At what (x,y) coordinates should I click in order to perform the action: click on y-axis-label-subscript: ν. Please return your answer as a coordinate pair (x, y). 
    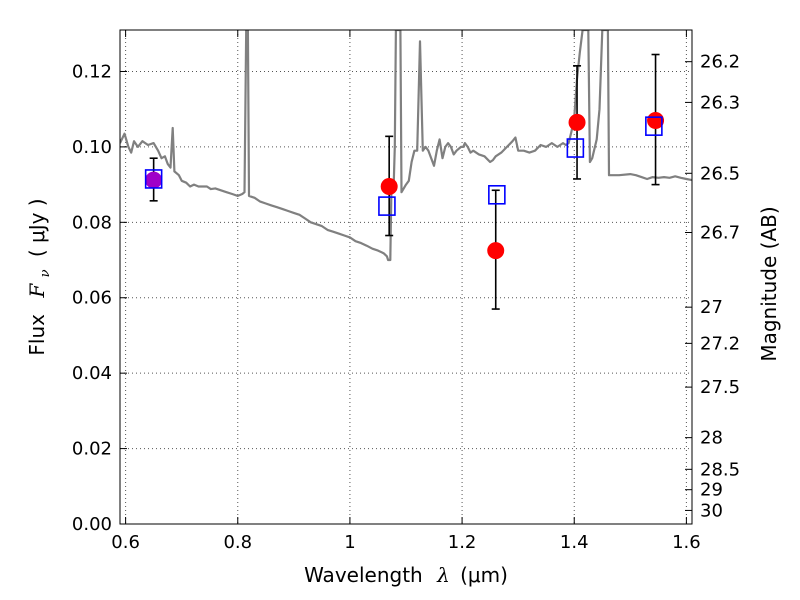
    Looking at the image, I should click on (45, 273).